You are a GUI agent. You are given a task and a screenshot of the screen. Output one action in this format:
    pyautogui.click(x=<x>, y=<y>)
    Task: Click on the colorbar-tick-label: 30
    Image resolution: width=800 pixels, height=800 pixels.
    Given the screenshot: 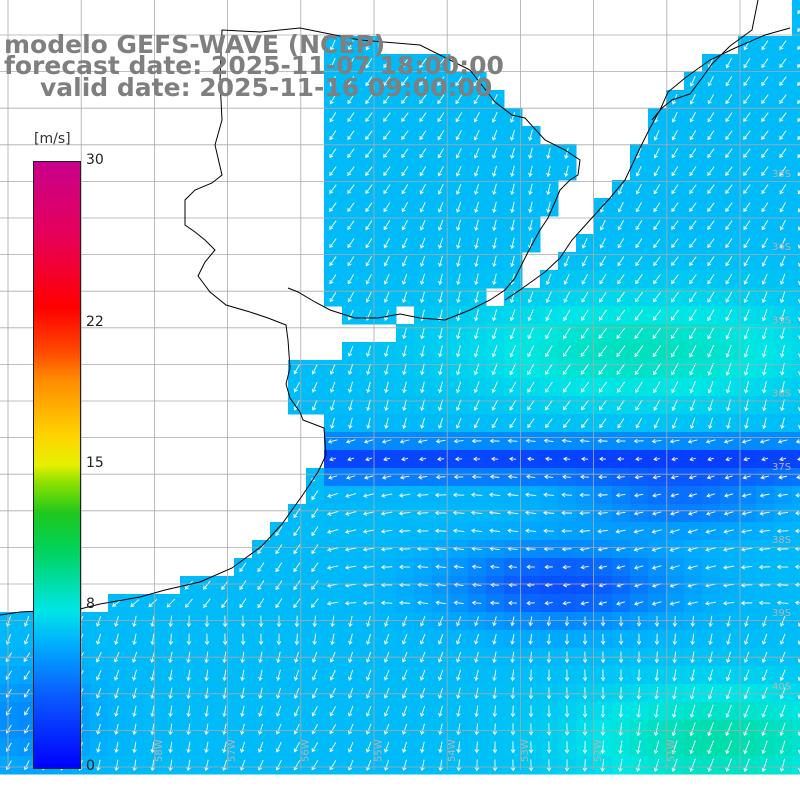 What is the action you would take?
    pyautogui.click(x=95, y=160)
    